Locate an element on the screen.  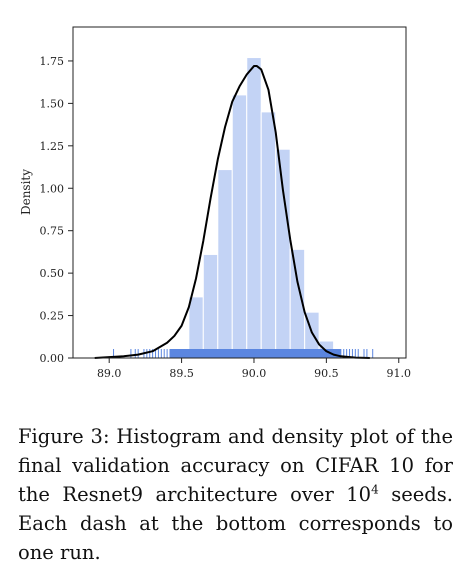
y-tick-label: 0.75 is located at coordinates (52, 231).